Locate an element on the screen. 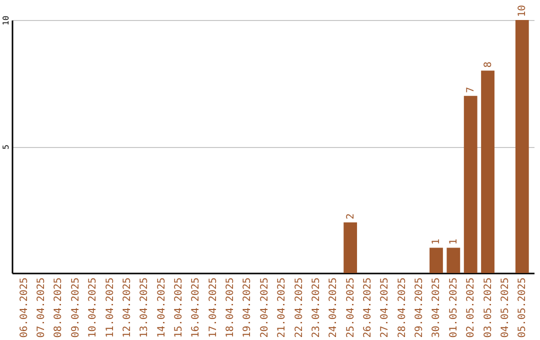 This screenshot has height=340, width=540. x-tick-label: 07.04.2025 is located at coordinates (42, 308).